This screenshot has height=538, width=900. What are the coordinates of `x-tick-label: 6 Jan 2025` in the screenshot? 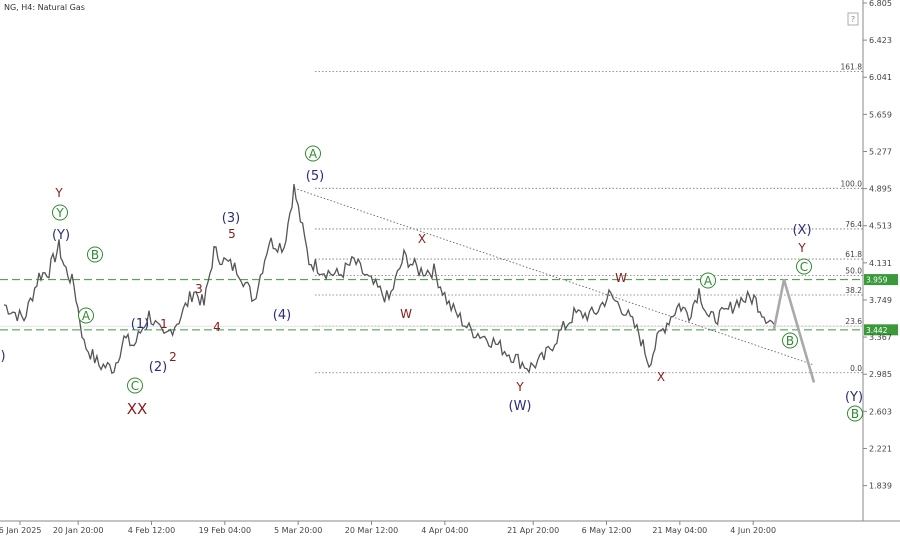 It's located at (20, 530).